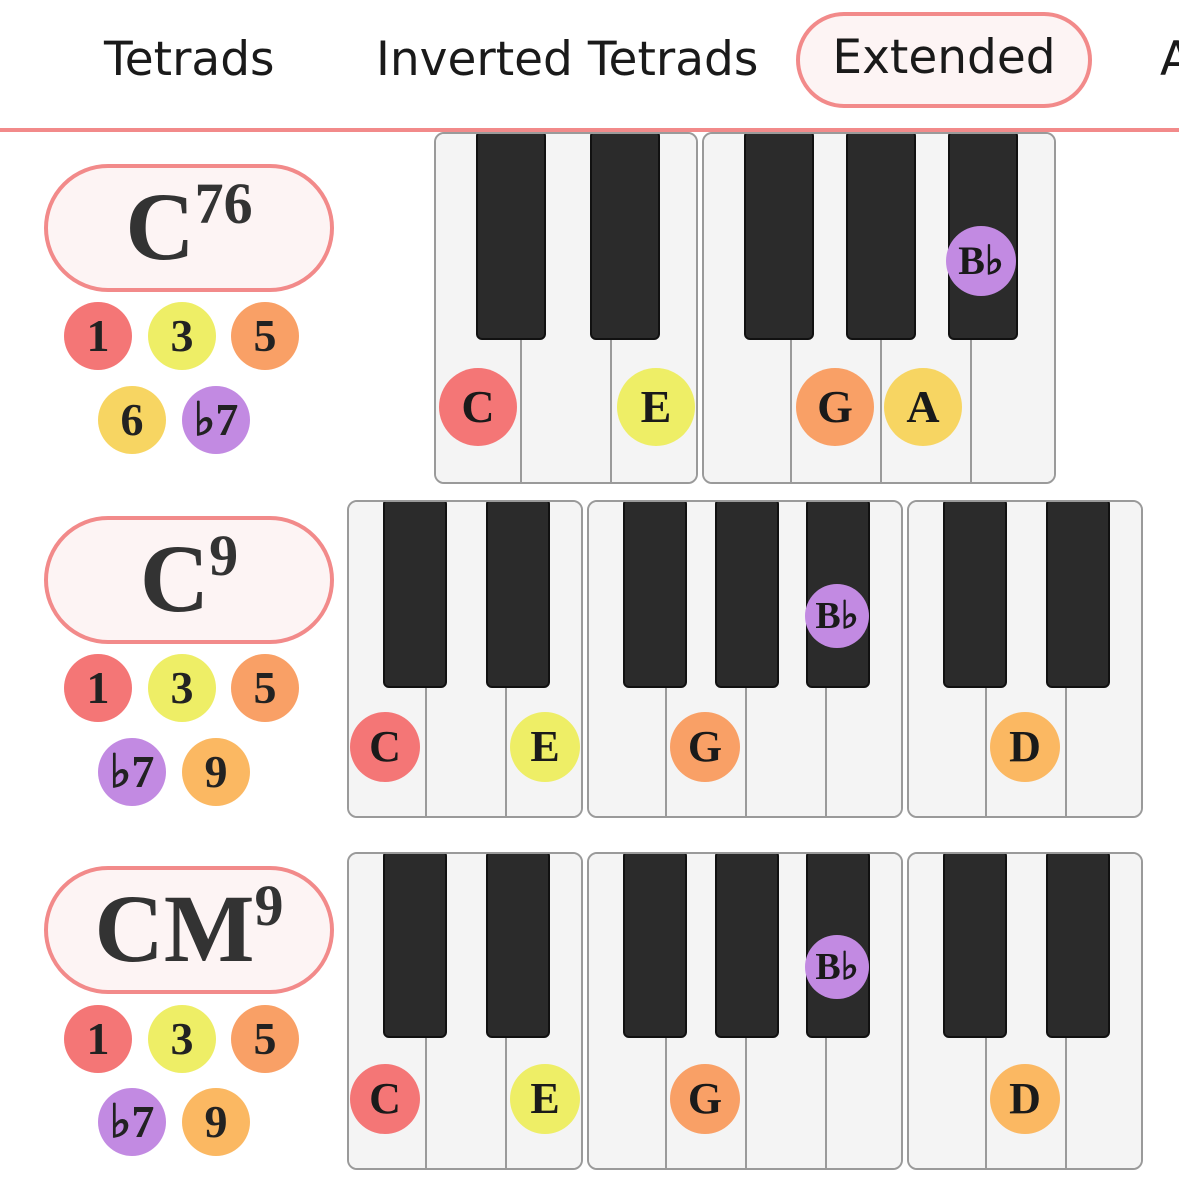 The width and height of the screenshot is (1179, 1179). I want to click on chord-name-button: CM9, so click(189, 930).